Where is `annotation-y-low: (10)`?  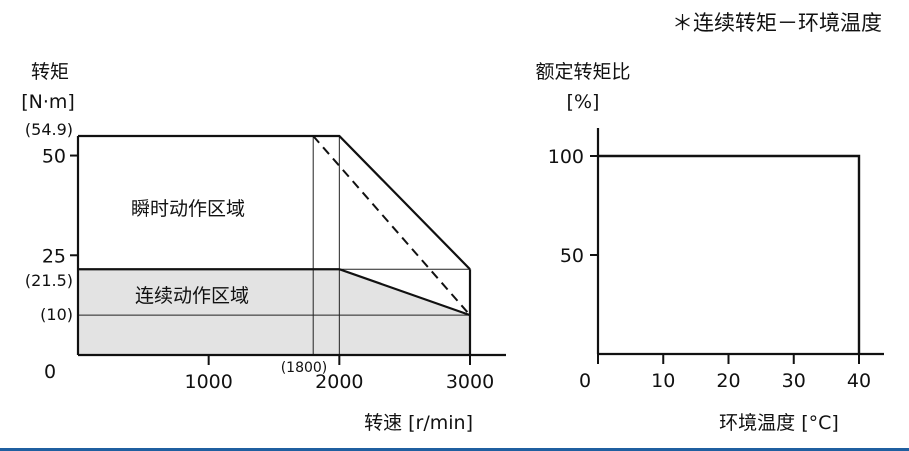
annotation-y-low: (10) is located at coordinates (56, 314).